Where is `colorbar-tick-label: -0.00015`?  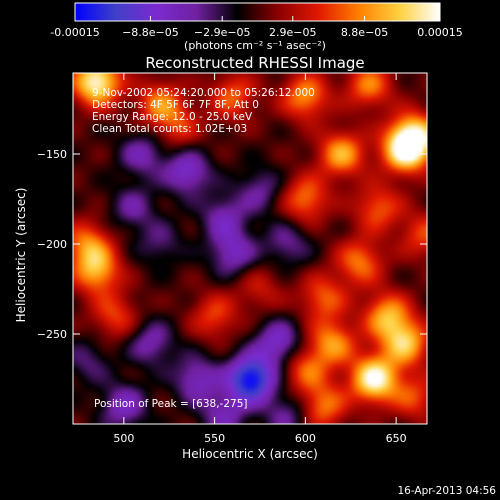
colorbar-tick-label: -0.00015 is located at coordinates (74, 32).